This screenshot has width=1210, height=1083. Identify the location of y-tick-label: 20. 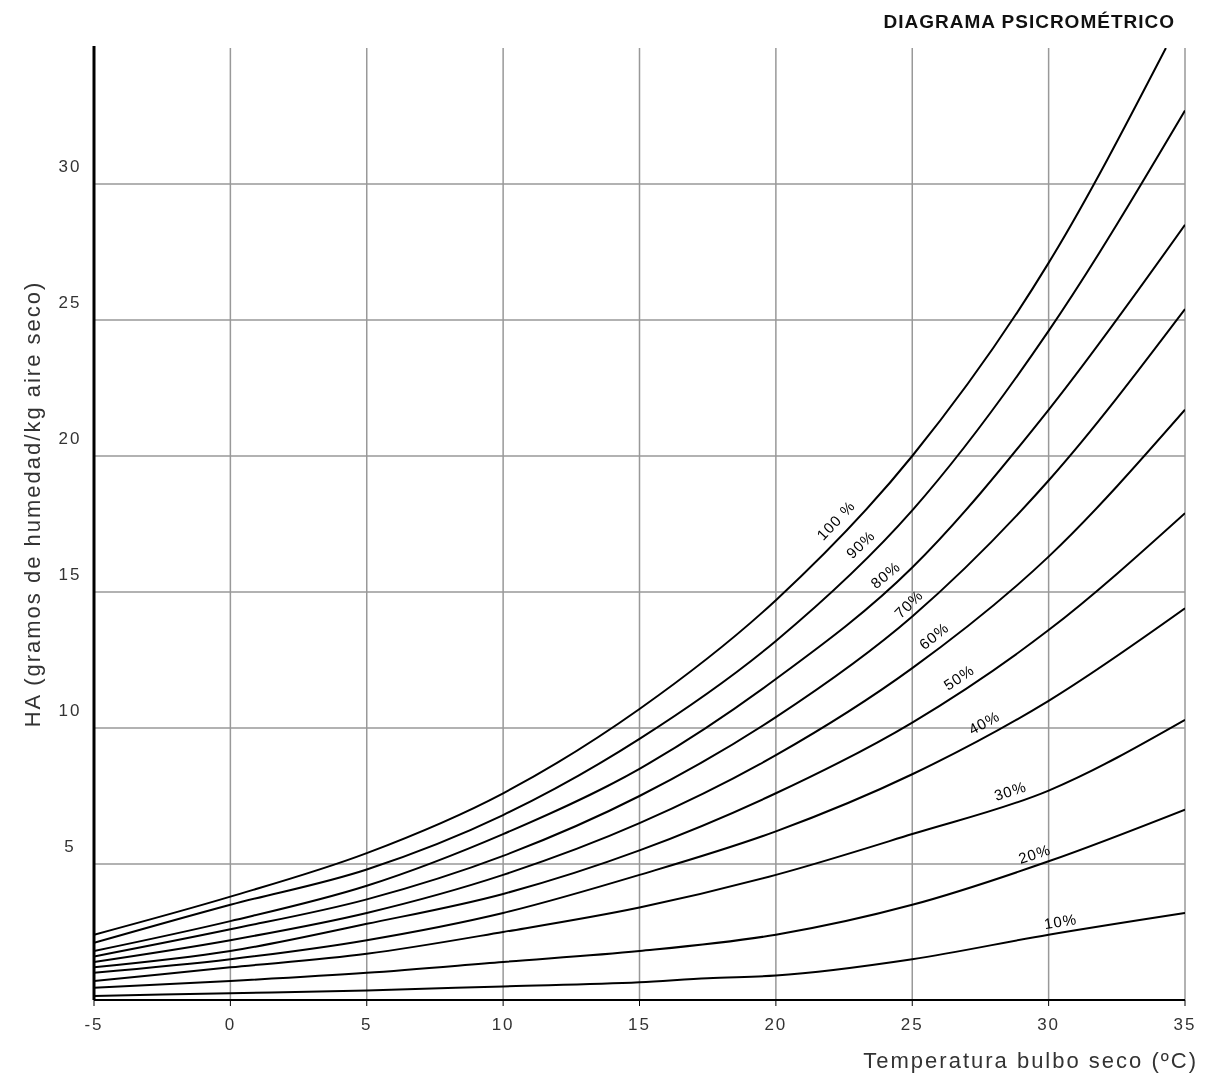
(70, 438).